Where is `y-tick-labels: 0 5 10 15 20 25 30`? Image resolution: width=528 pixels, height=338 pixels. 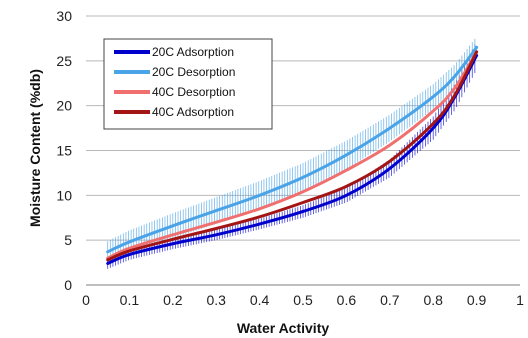
y-tick-labels: 0 5 10 15 20 25 30 is located at coordinates (64, 150).